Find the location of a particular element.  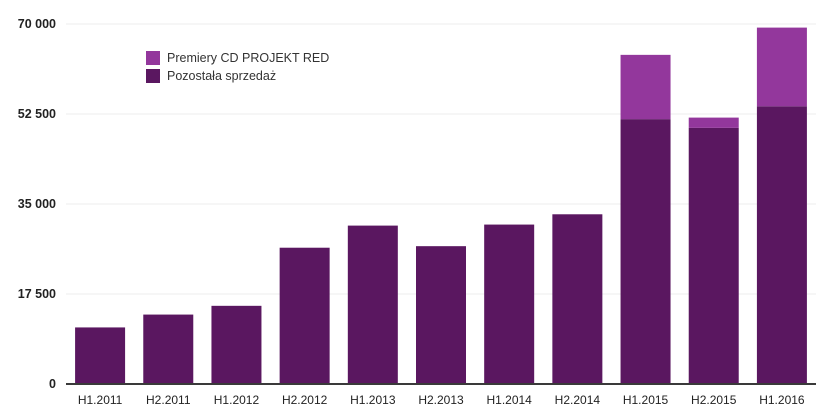

bar-other-sales-h1-2016 is located at coordinates (781, 245).